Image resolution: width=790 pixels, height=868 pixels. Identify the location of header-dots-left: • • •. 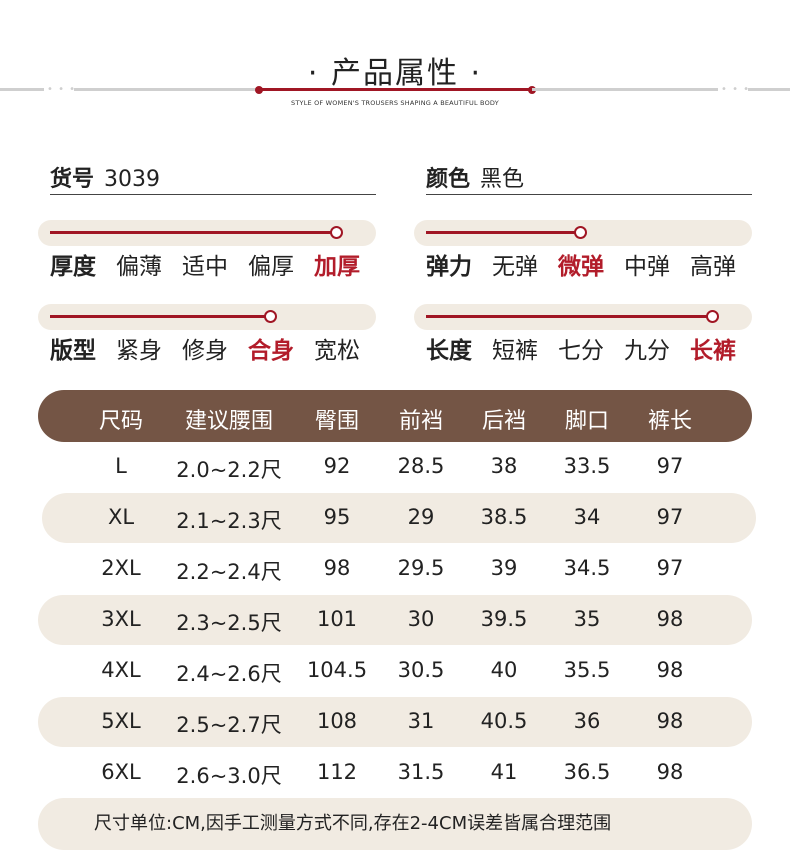
(62, 89).